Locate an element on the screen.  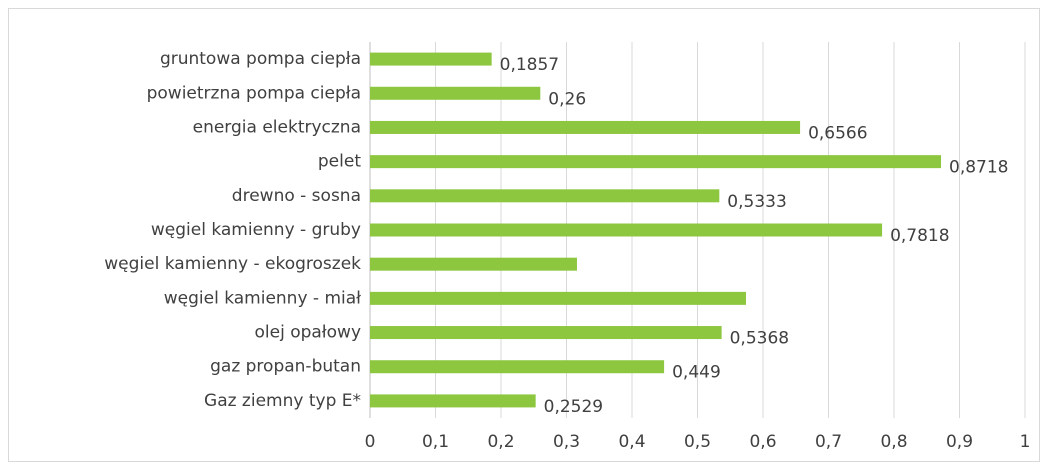
x-tick-label: 0,8 is located at coordinates (893, 442).